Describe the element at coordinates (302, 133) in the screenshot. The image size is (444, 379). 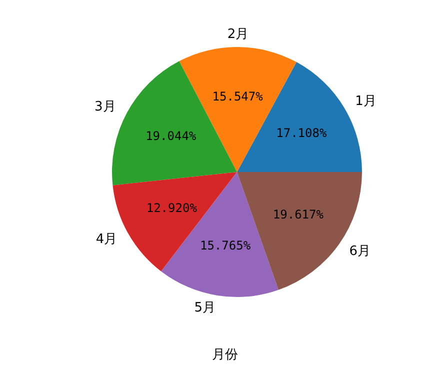
I see `data-label: 17.108%` at that location.